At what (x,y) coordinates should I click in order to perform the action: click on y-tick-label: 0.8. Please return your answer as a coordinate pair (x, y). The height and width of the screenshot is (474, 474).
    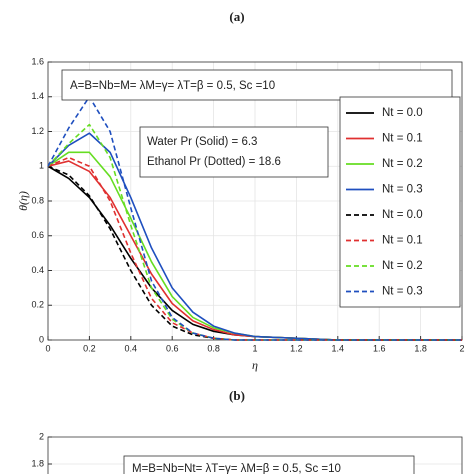
    Looking at the image, I should click on (37, 200).